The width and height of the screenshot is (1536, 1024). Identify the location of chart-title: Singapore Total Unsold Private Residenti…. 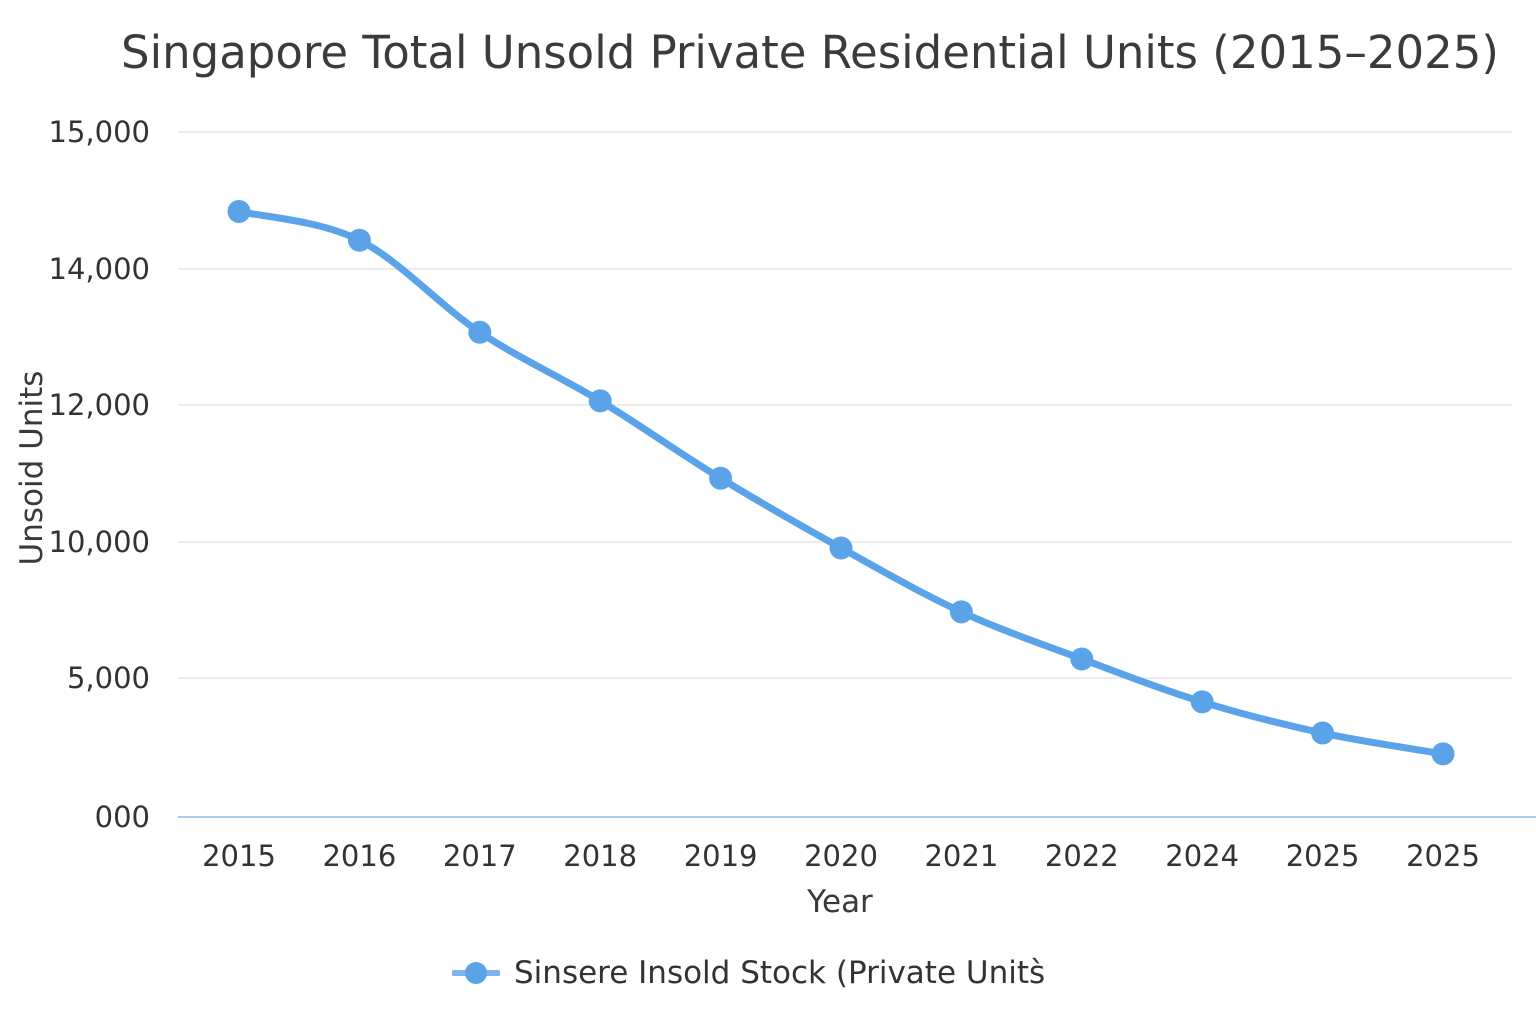
(810, 52).